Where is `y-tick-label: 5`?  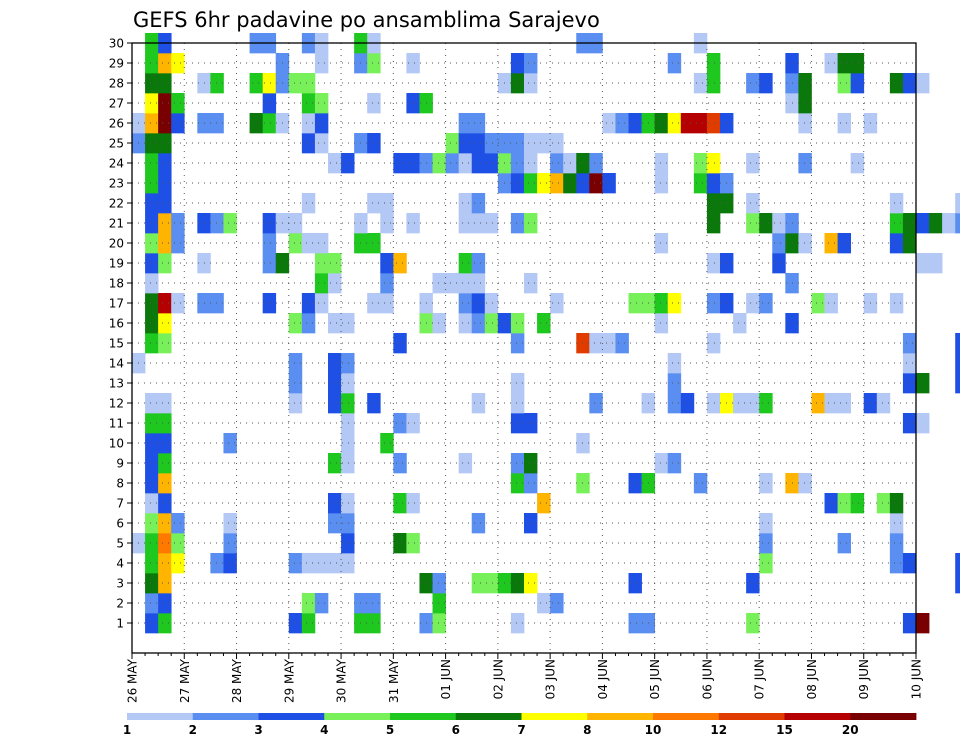
y-tick-label: 5 is located at coordinates (120, 544).